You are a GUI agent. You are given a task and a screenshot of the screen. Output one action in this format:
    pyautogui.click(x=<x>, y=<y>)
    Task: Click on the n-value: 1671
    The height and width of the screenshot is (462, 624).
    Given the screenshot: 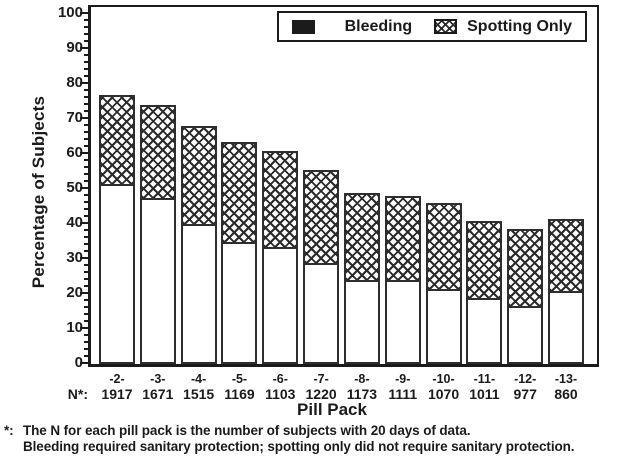 What is the action you would take?
    pyautogui.click(x=158, y=394)
    